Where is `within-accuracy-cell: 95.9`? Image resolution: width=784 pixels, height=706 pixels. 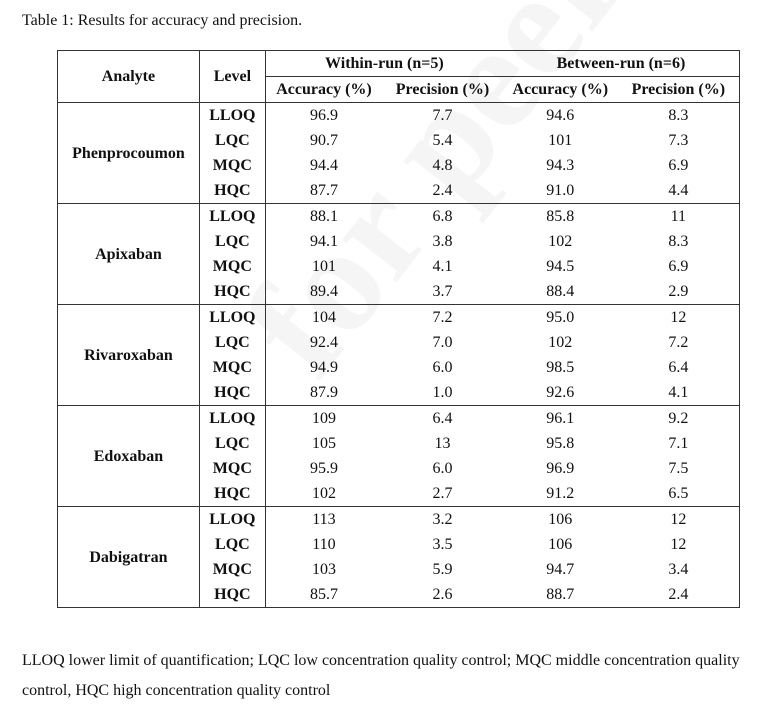 within-accuracy-cell: 95.9 is located at coordinates (323, 468).